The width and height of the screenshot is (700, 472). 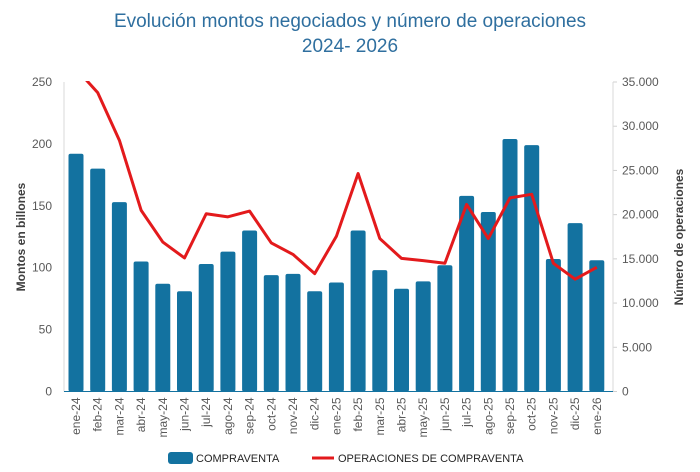 What do you see at coordinates (640, 303) in the screenshot?
I see `y2-tick-label: 10.000` at bounding box center [640, 303].